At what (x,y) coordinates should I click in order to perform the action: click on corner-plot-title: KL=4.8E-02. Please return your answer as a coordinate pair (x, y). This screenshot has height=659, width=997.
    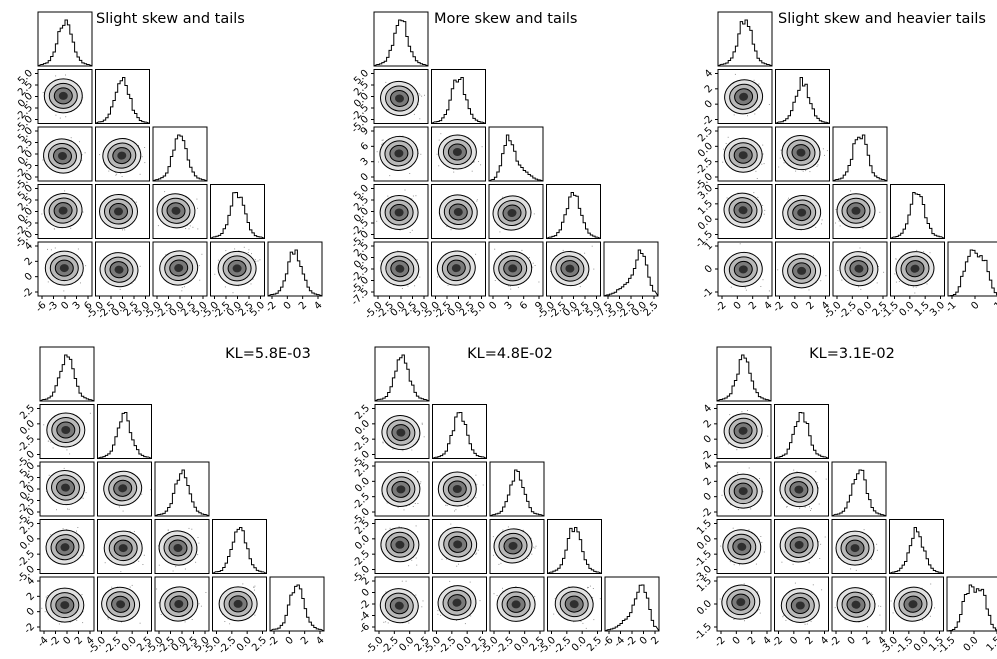
    Looking at the image, I should click on (510, 354).